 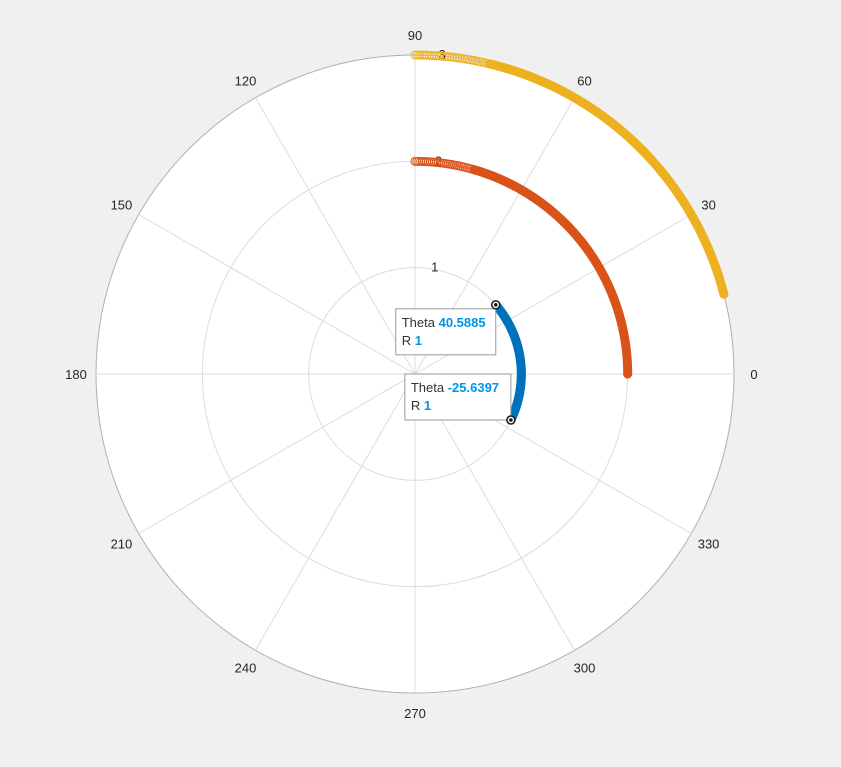 What do you see at coordinates (122, 205) in the screenshot?
I see `theta-tick-label-150: 150` at bounding box center [122, 205].